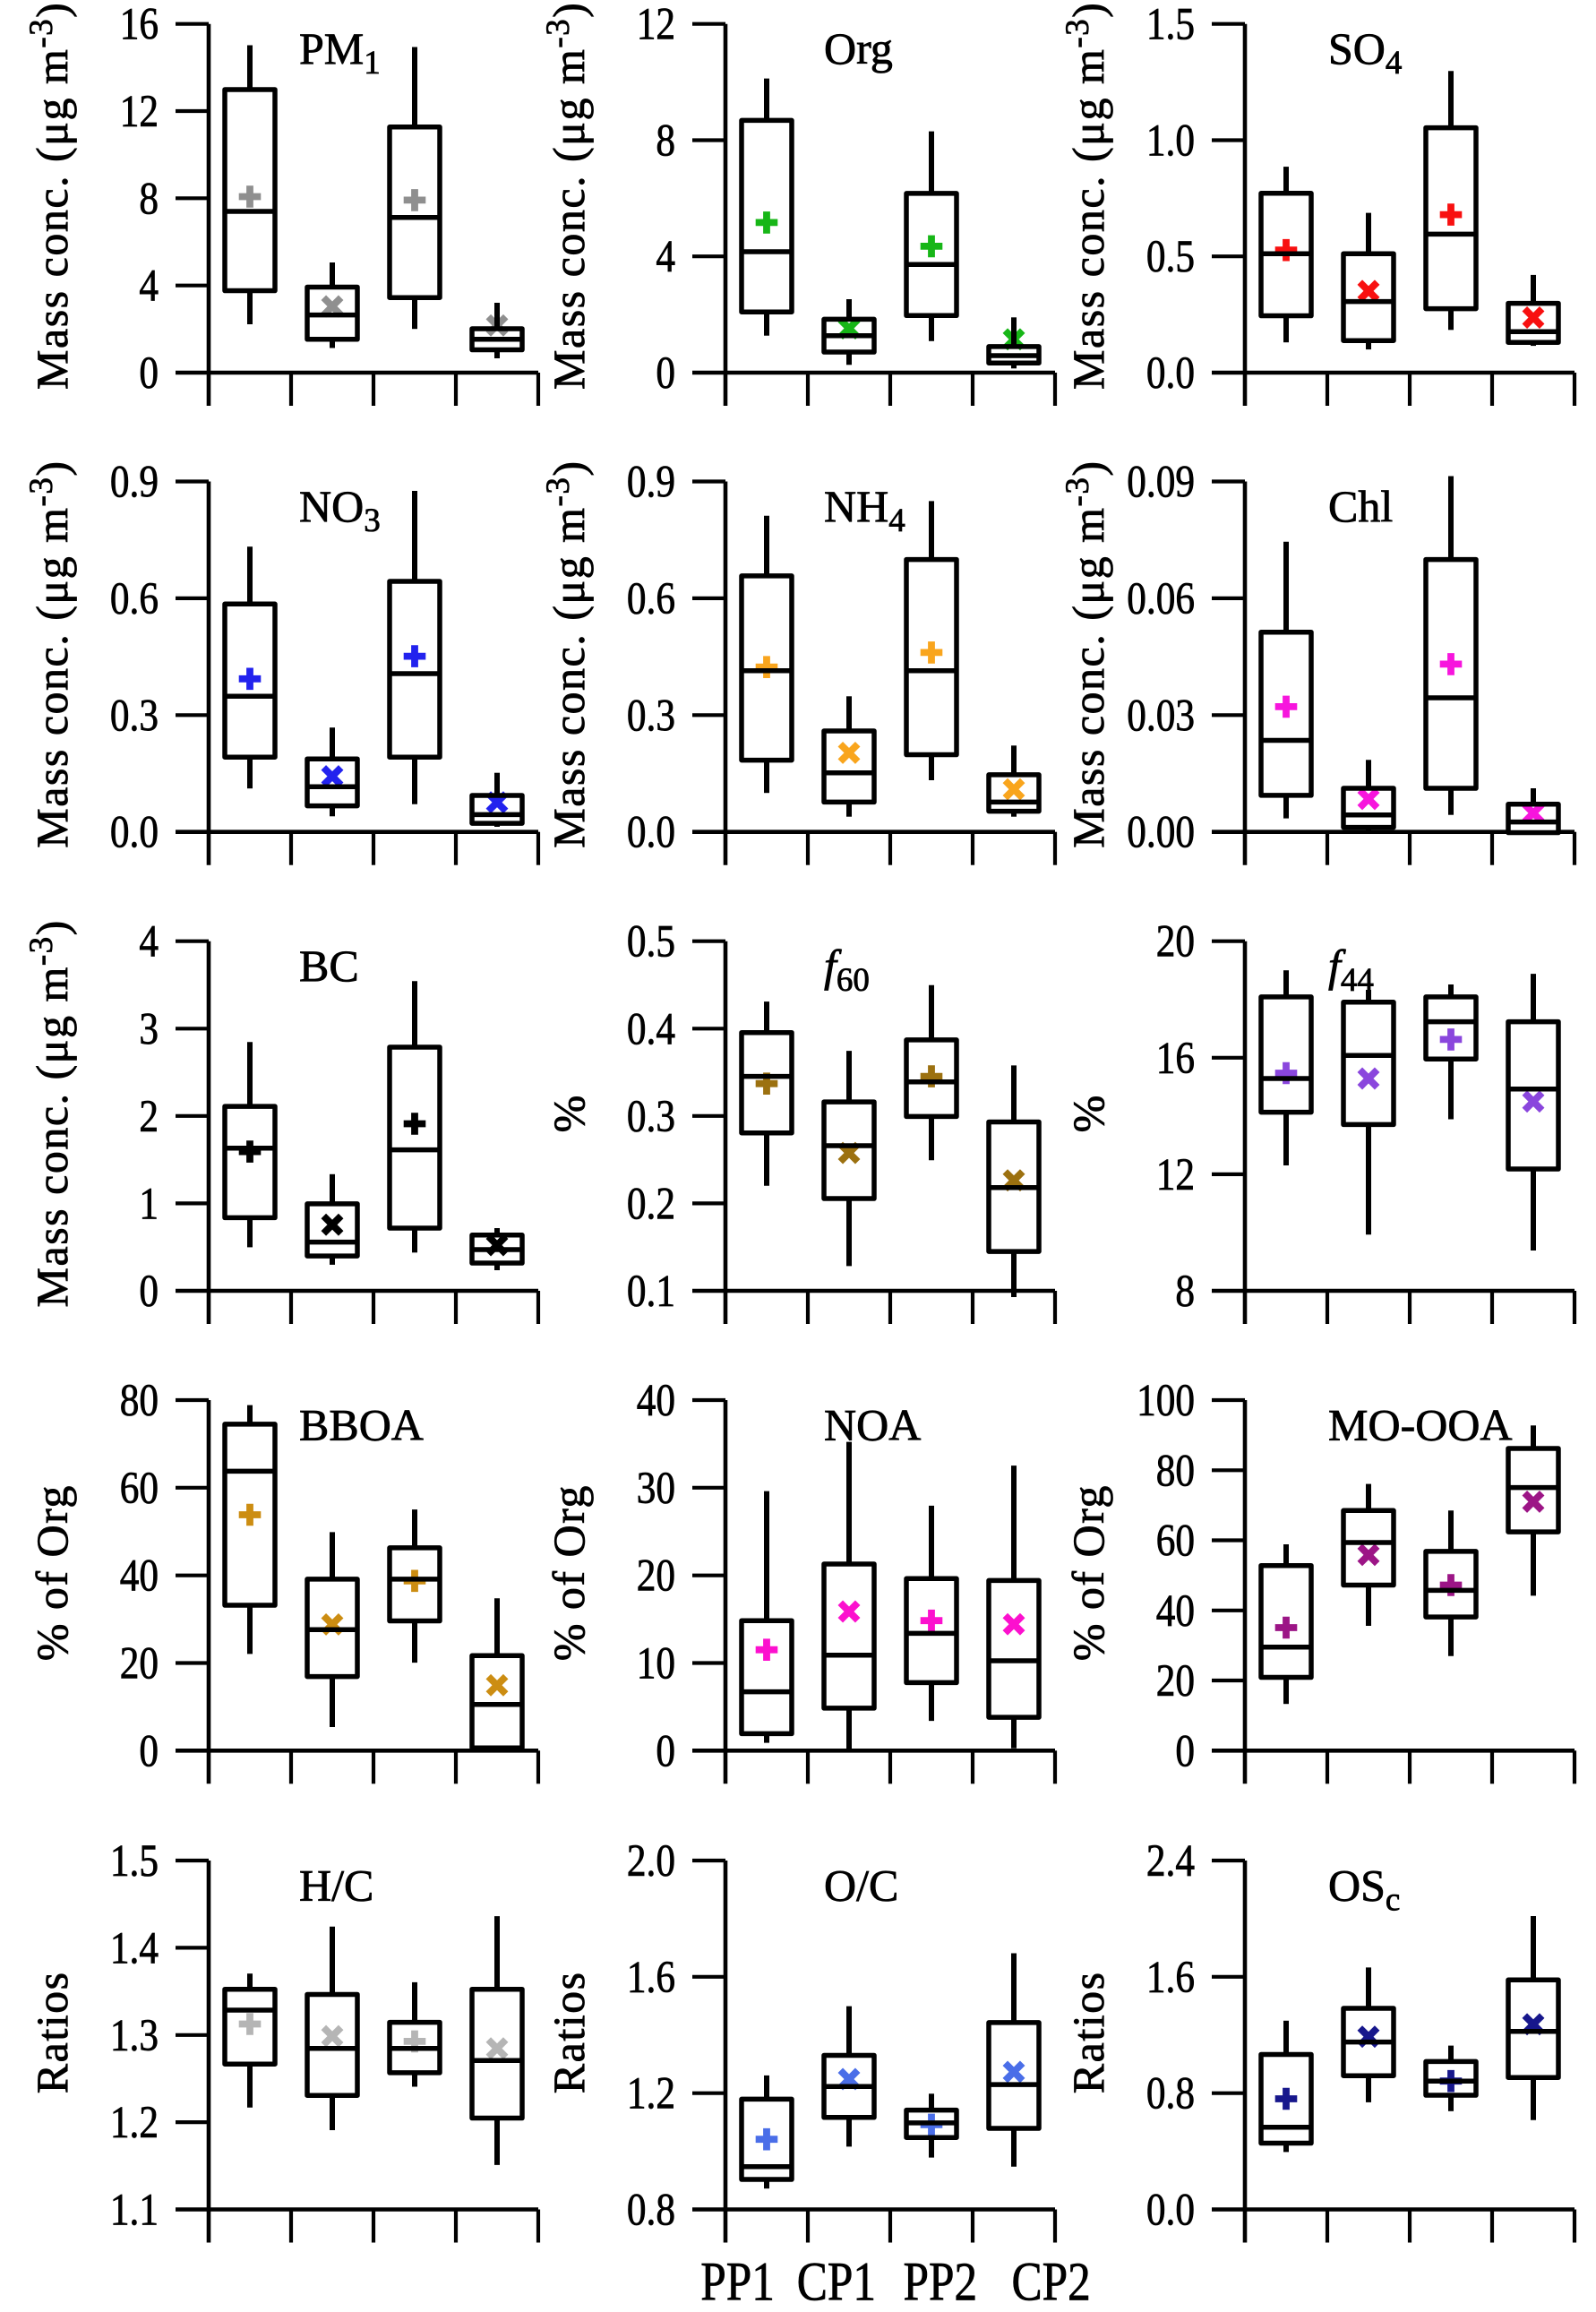 The height and width of the screenshot is (2312, 1596). Describe the element at coordinates (362, 1424) in the screenshot. I see `svg-text: BBOA` at that location.